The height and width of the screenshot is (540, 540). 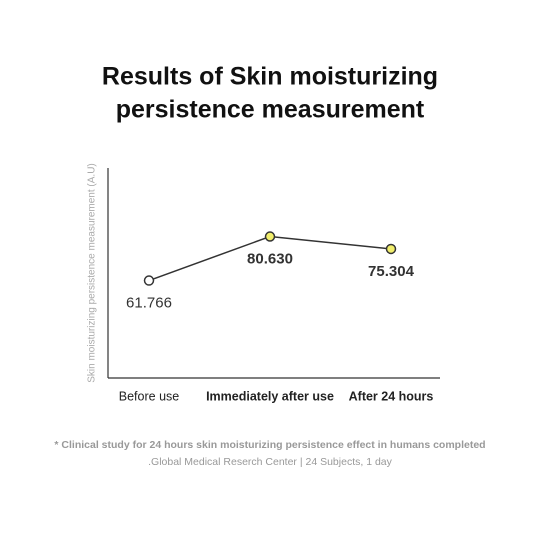 What do you see at coordinates (391, 271) in the screenshot?
I see `data-label: 75.304` at bounding box center [391, 271].